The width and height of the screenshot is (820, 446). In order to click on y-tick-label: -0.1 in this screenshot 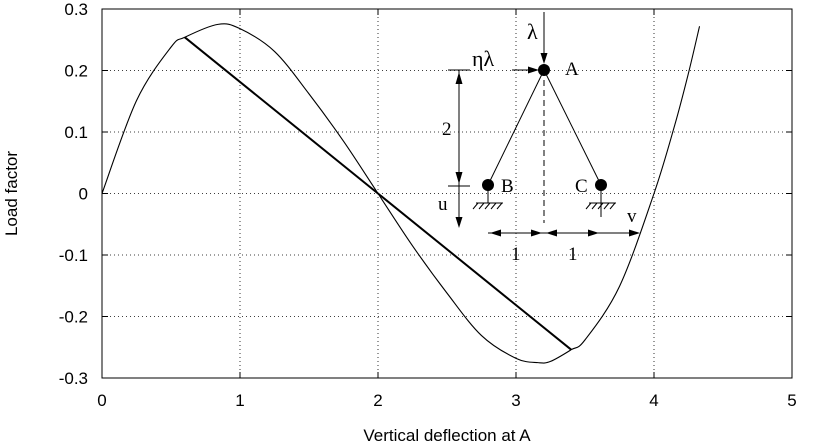, I will do `click(73, 255)`.